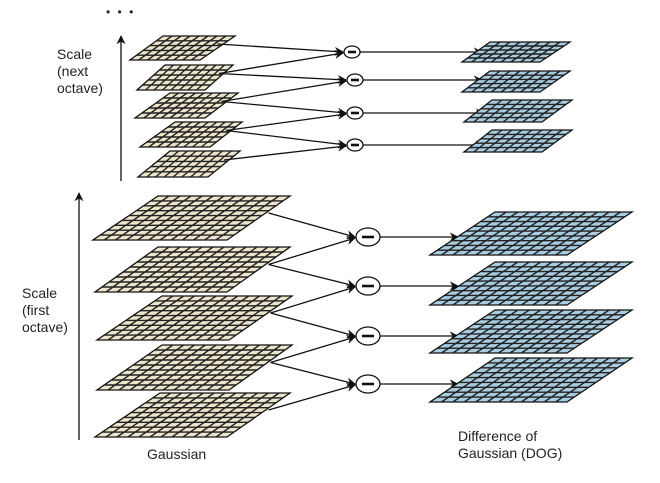  What do you see at coordinates (194, 318) in the screenshot?
I see `gaussian-layer-first-3-grid` at bounding box center [194, 318].